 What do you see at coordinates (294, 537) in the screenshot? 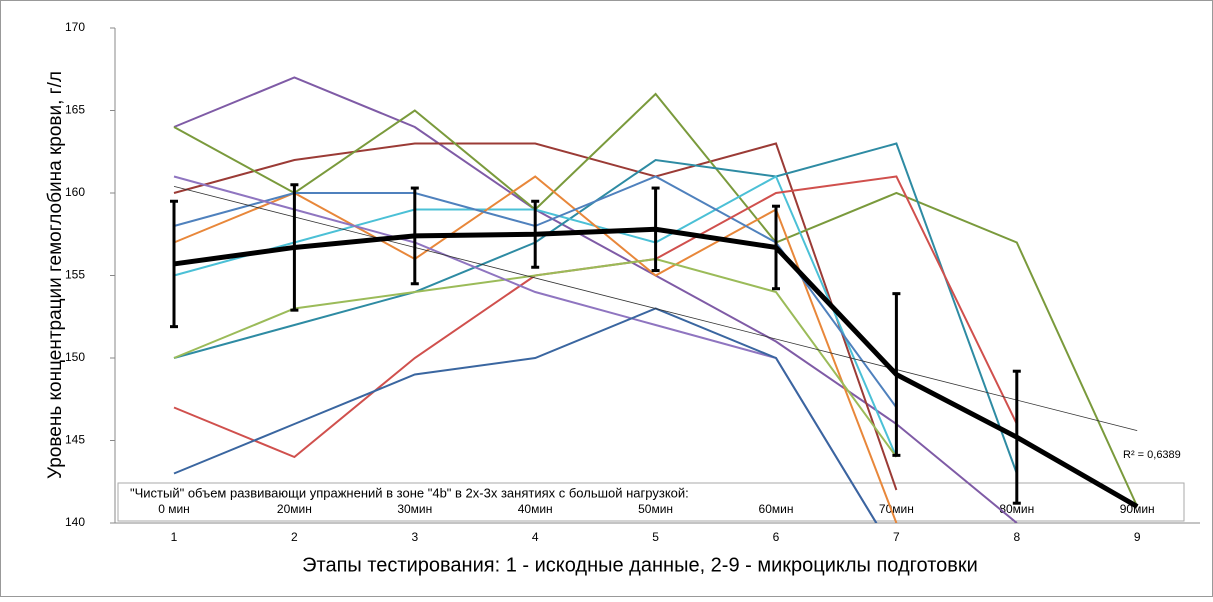
I see `x-tick-label: 2` at bounding box center [294, 537].